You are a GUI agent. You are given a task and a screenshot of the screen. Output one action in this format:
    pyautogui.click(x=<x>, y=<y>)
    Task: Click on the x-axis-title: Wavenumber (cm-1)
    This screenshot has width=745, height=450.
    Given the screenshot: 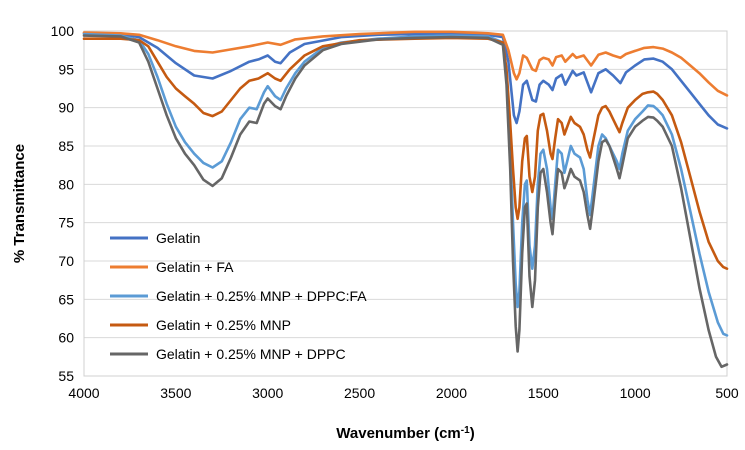 What is the action you would take?
    pyautogui.click(x=405, y=434)
    